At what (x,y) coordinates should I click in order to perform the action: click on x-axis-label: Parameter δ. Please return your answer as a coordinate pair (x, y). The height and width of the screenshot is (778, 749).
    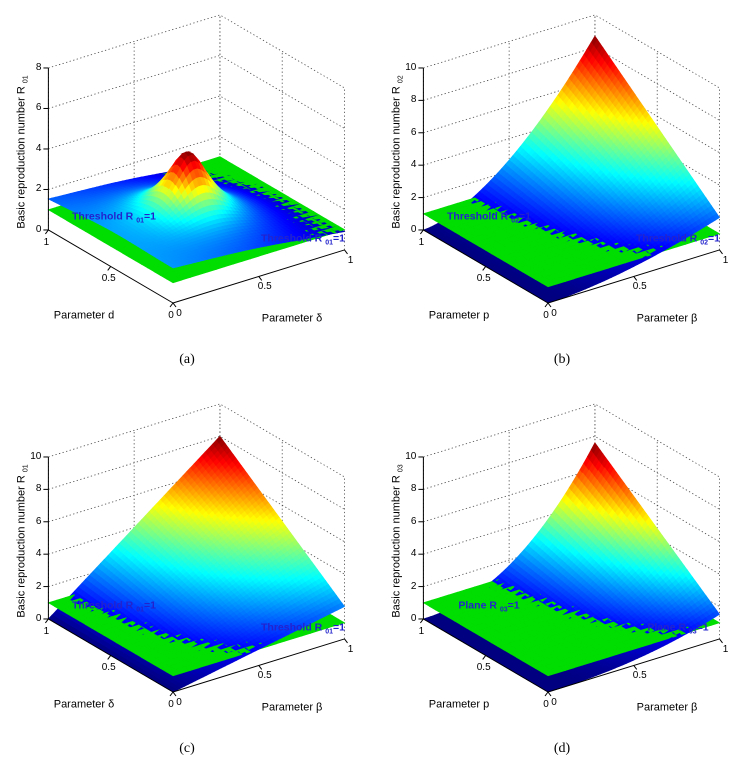
    Looking at the image, I should click on (292, 318).